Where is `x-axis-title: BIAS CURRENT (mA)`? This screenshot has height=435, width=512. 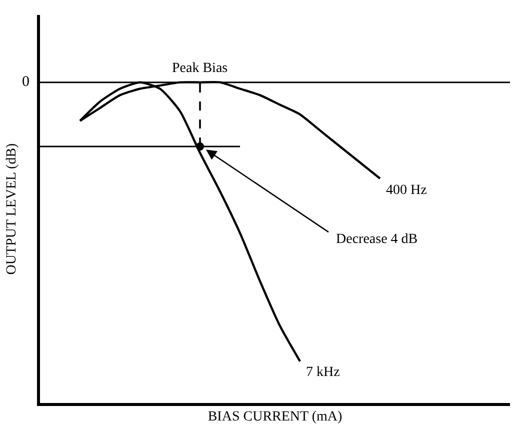 x-axis-title: BIAS CURRENT (mA) is located at coordinates (275, 416).